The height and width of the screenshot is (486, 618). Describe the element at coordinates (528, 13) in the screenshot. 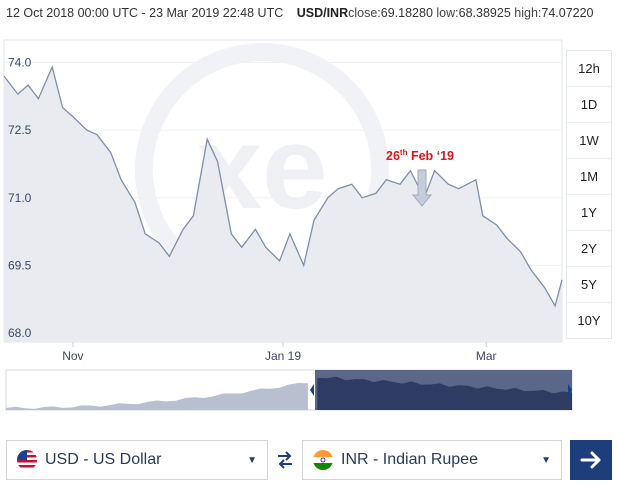

I see `high-label: high:` at that location.